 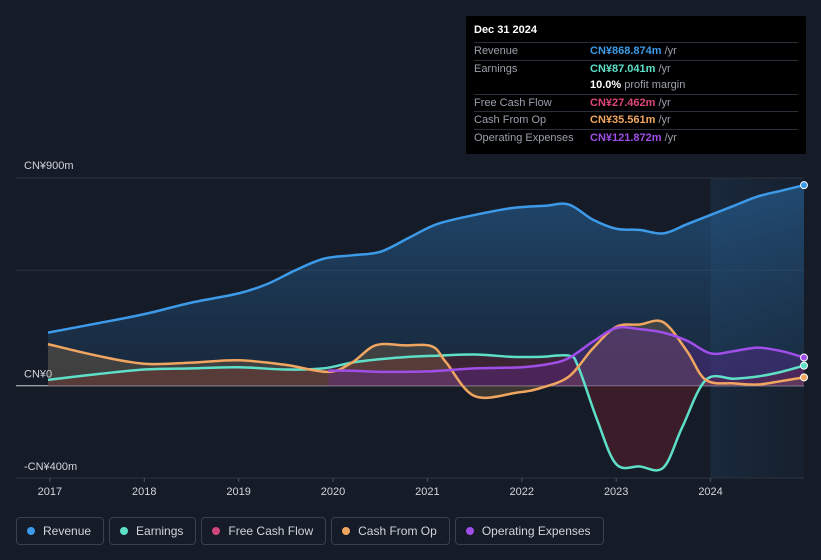 What do you see at coordinates (524, 137) in the screenshot?
I see `tooltip-label: Operating Expenses` at bounding box center [524, 137].